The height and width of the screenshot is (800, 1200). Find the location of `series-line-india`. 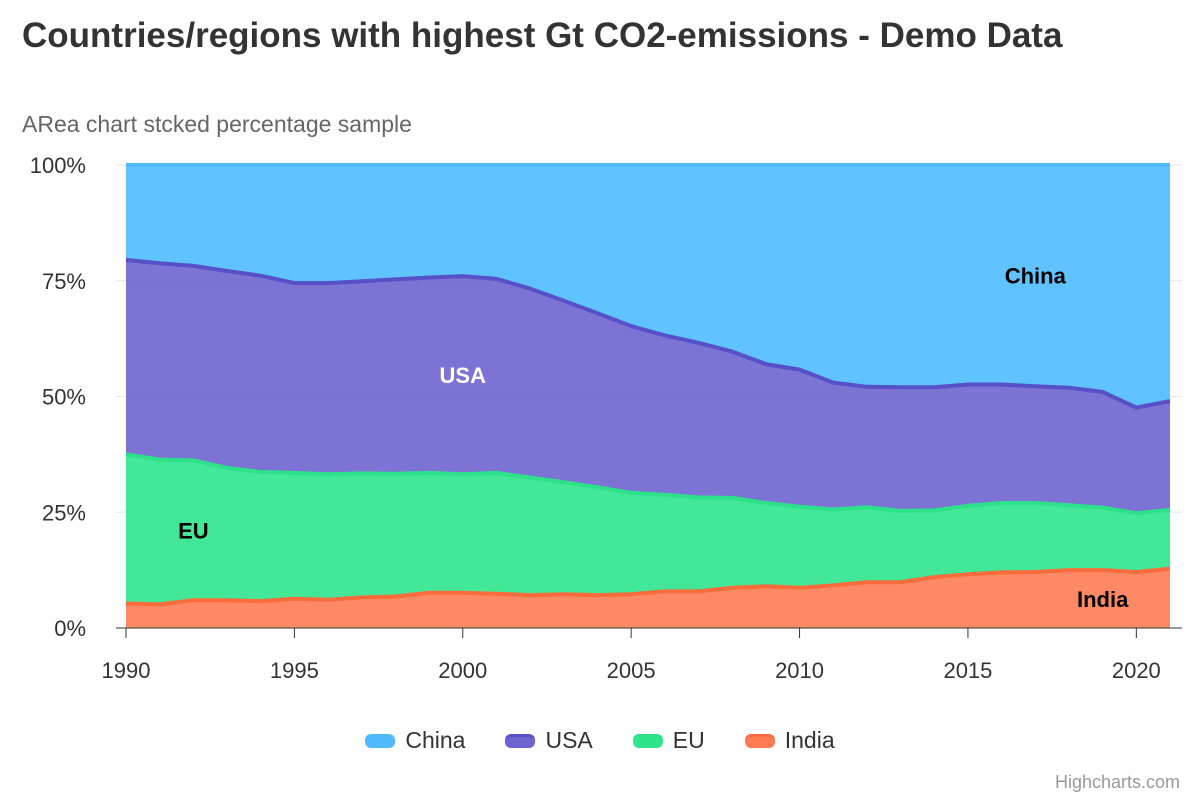

series-line-india is located at coordinates (648, 586).